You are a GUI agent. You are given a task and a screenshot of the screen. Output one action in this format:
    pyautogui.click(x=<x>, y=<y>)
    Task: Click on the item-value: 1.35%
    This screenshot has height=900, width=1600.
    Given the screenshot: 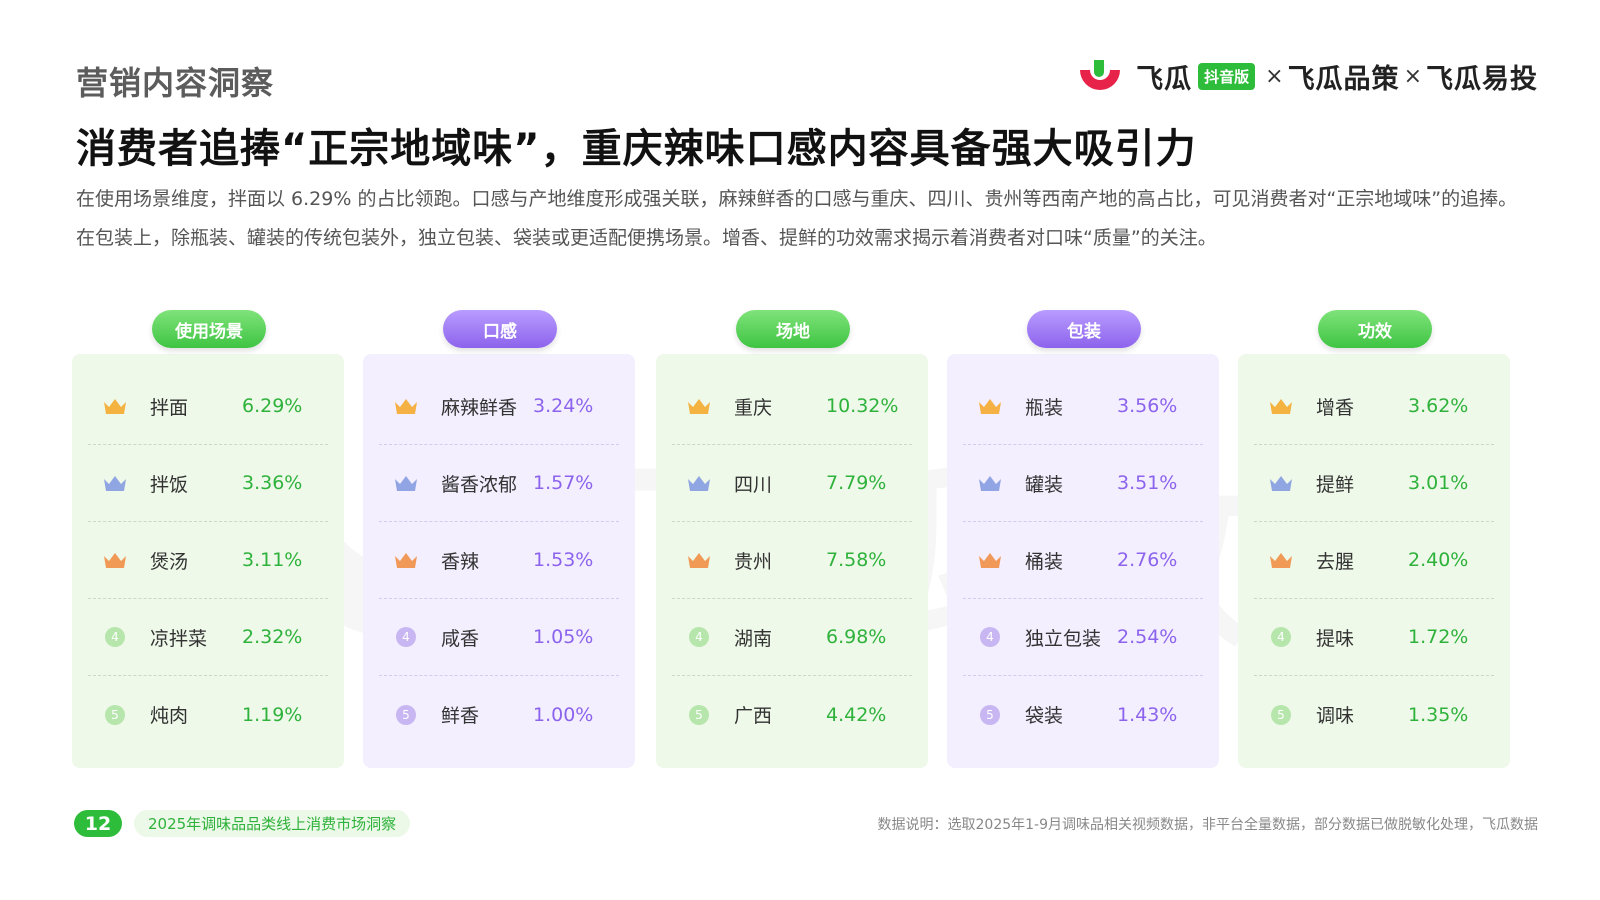 What is the action you would take?
    pyautogui.click(x=1438, y=714)
    